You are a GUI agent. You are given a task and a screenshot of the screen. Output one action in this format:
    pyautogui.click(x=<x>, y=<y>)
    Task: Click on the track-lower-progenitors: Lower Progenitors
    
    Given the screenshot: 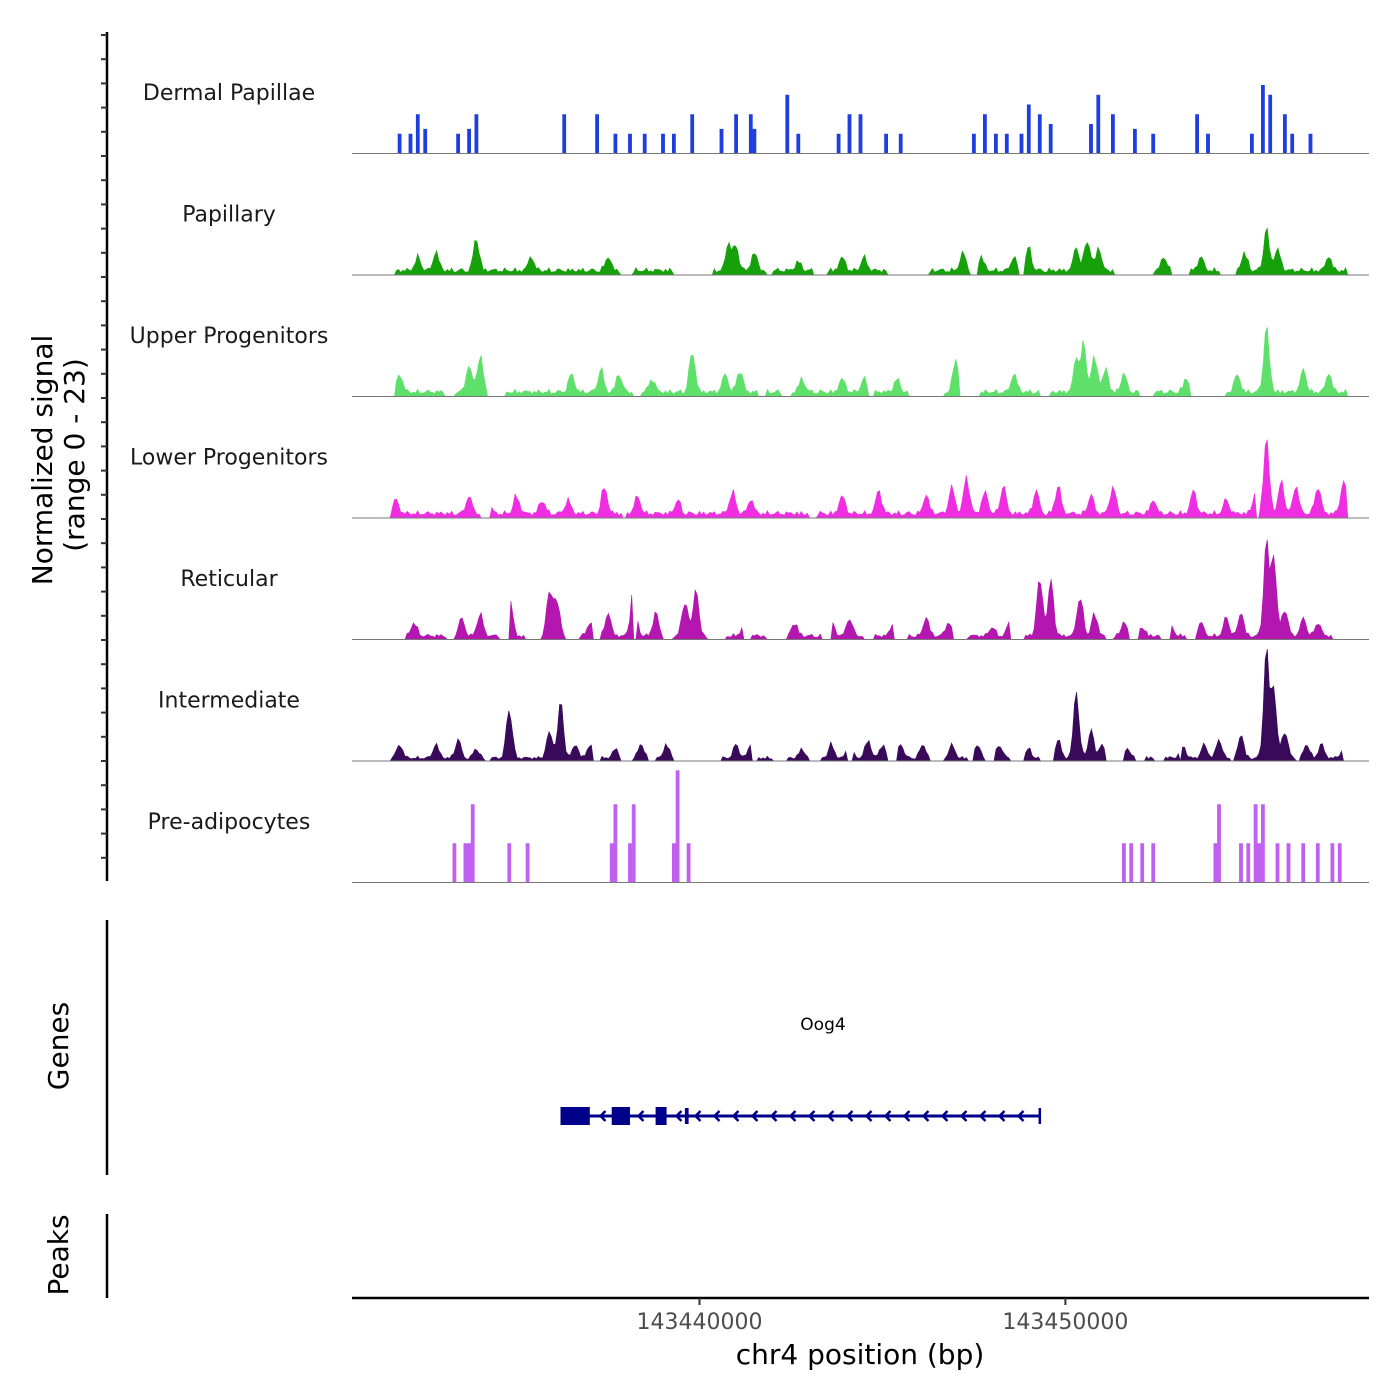 What is the action you would take?
    pyautogui.click(x=749, y=479)
    